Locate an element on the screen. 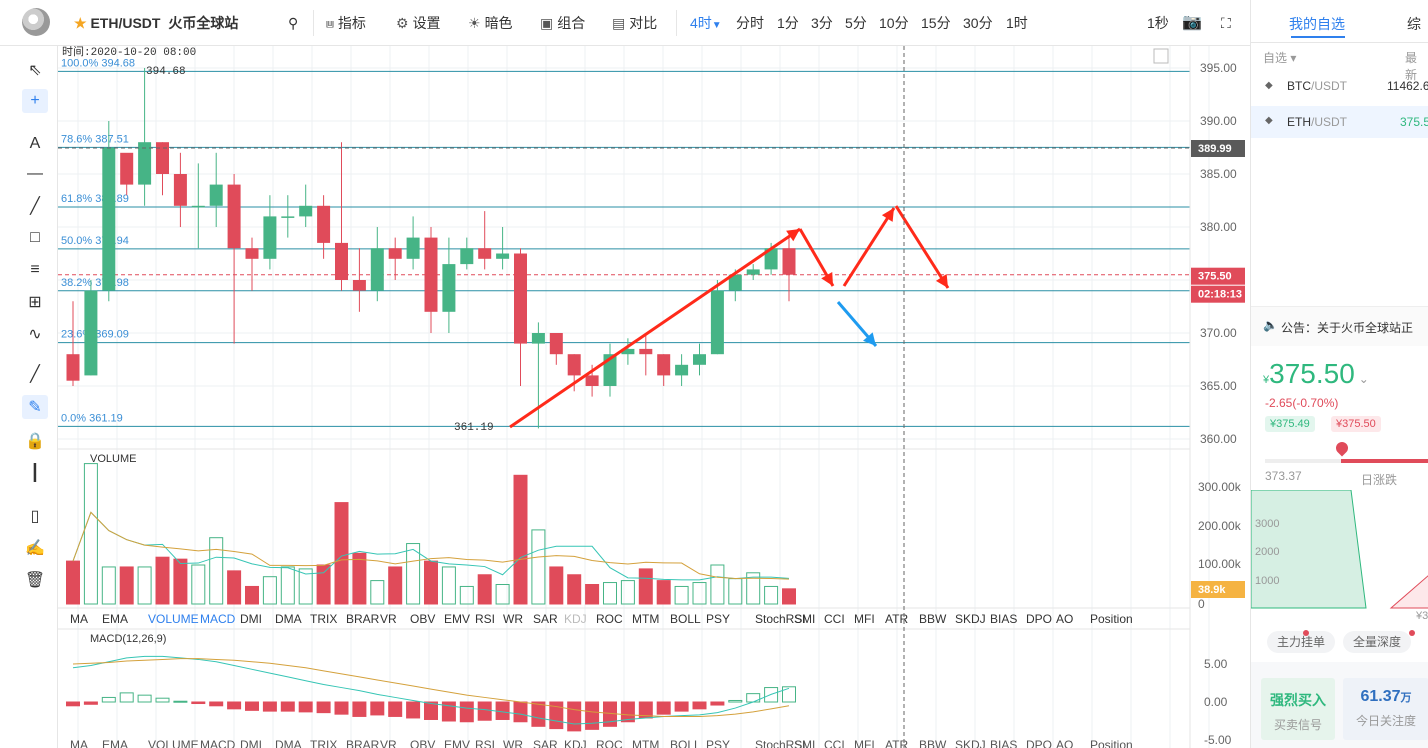 This screenshot has width=1428, height=748. indicator-tab: SKDJ is located at coordinates (970, 743).